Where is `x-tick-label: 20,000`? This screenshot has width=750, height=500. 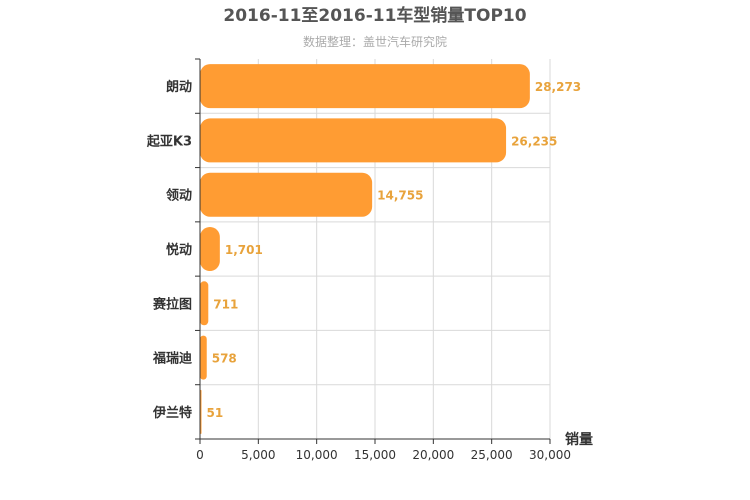 x-tick-label: 20,000 is located at coordinates (433, 455).